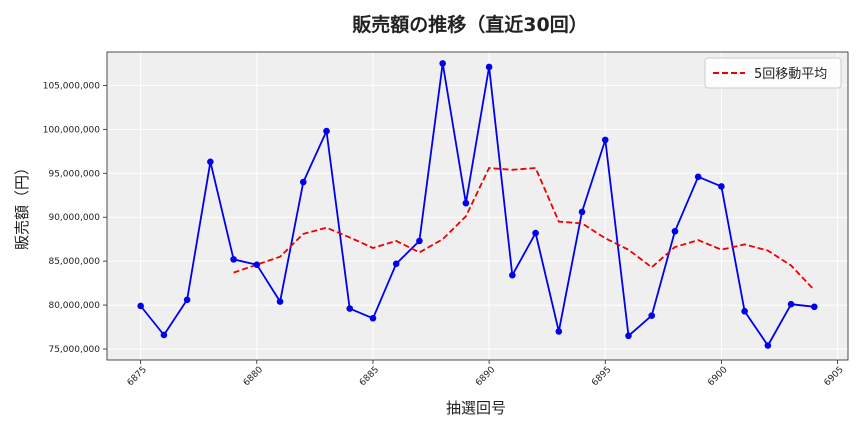 This screenshot has height=432, width=864. Describe the element at coordinates (72, 86) in the screenshot. I see `y-tick-label: 105,000,000` at that location.